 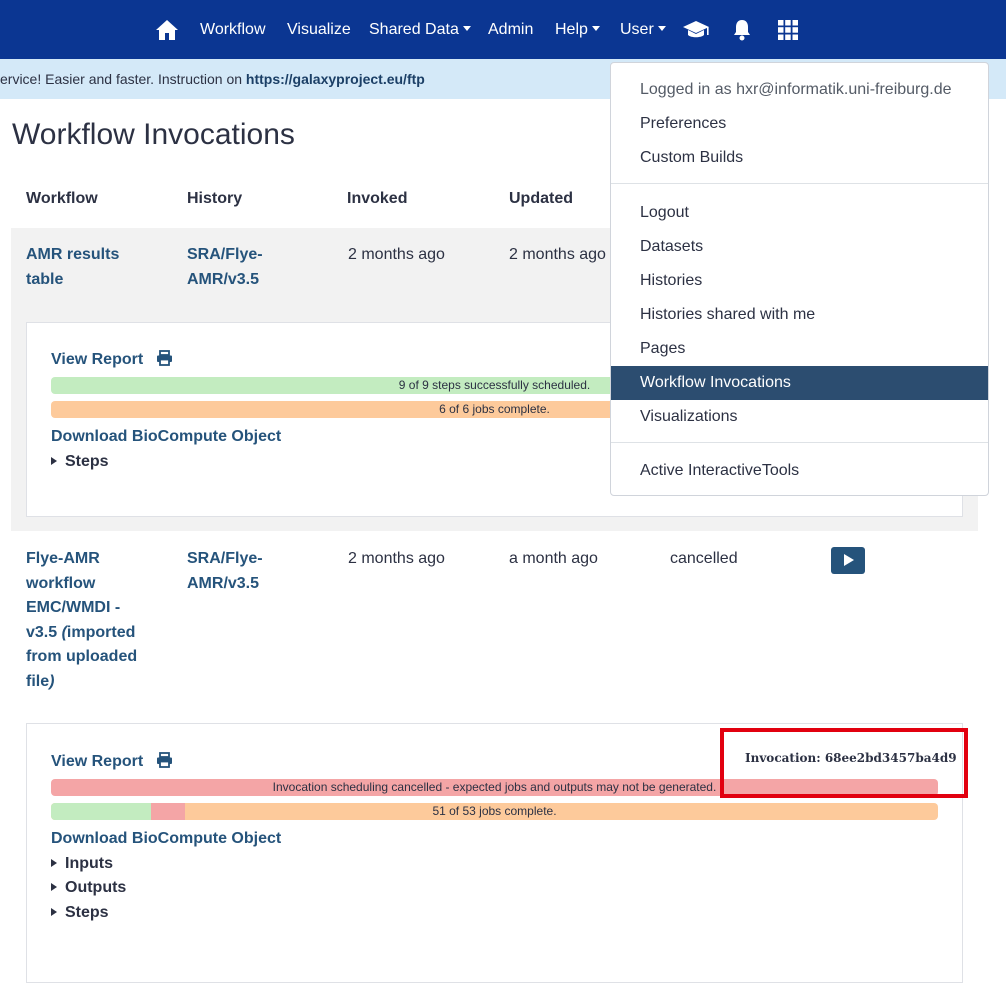 I want to click on run-workflow-button, so click(x=848, y=560).